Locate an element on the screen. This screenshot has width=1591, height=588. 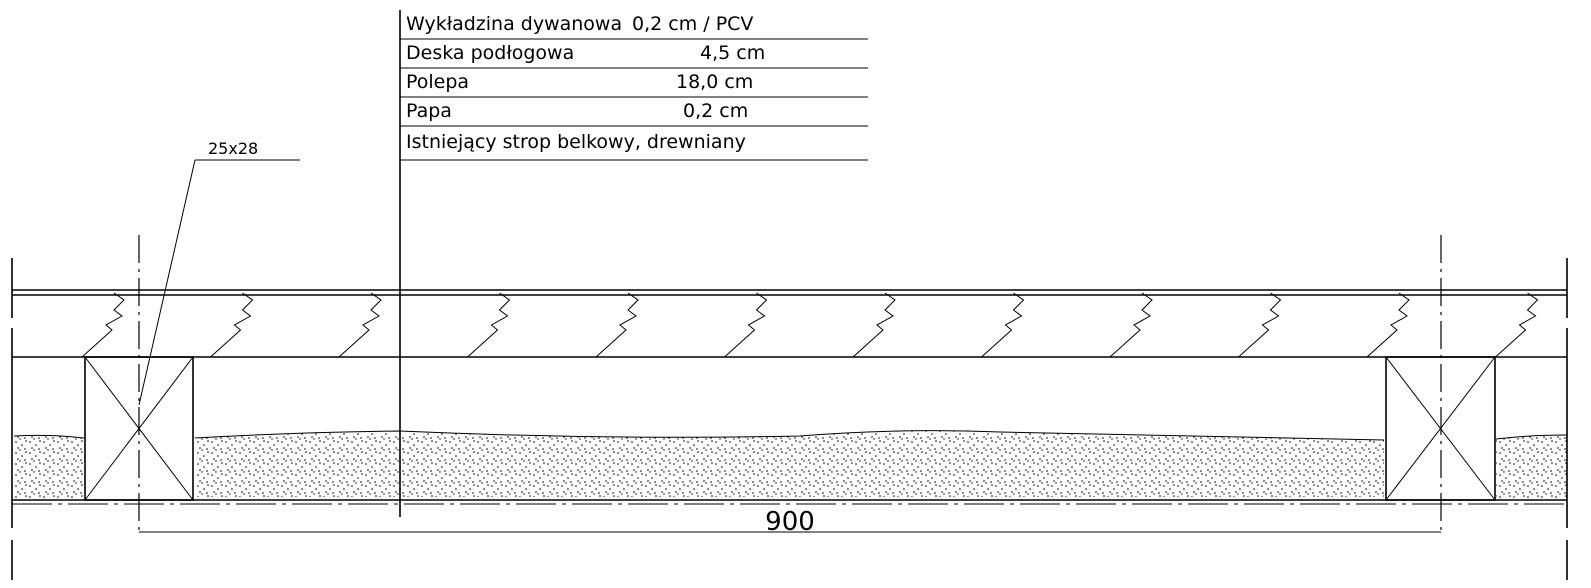
layer-name: Deska podłogowa is located at coordinates (490, 53).